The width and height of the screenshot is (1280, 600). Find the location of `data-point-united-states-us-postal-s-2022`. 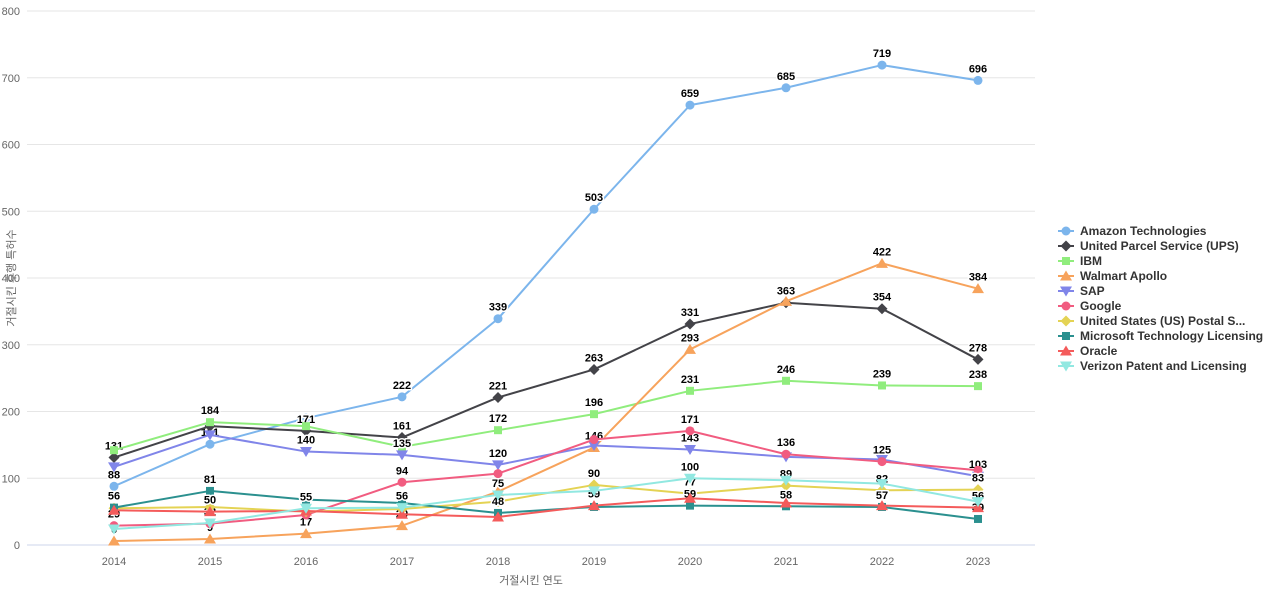

data-point-united-states-us-postal-s-2022 is located at coordinates (882, 490).